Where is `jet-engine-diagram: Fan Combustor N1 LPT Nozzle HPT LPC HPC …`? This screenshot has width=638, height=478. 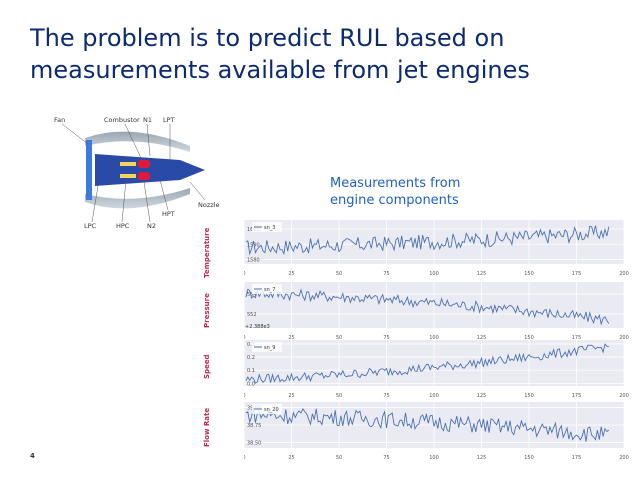 jet-engine-diagram: Fan Combustor N1 LPT Nozzle HPT LPC HPC … is located at coordinates (136, 173).